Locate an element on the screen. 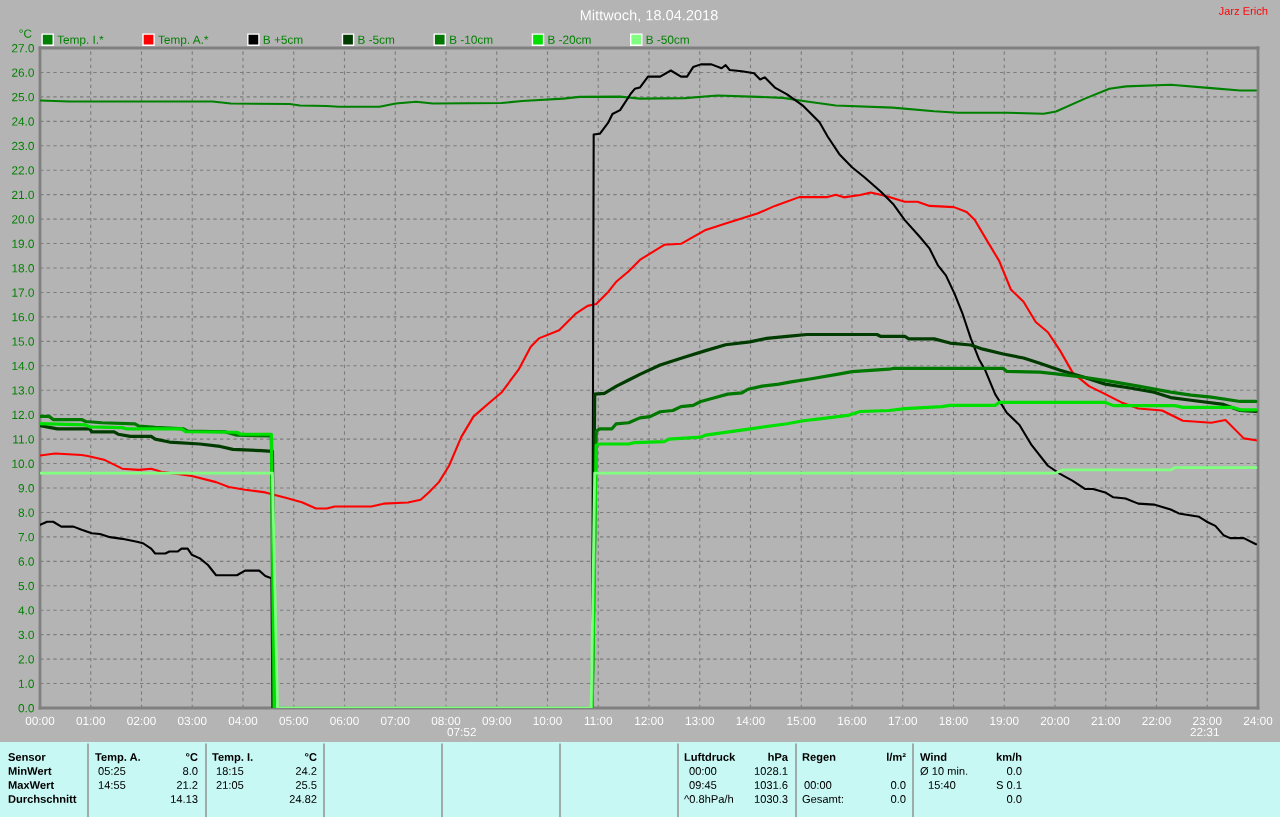  text: 14:55 is located at coordinates (112, 785).